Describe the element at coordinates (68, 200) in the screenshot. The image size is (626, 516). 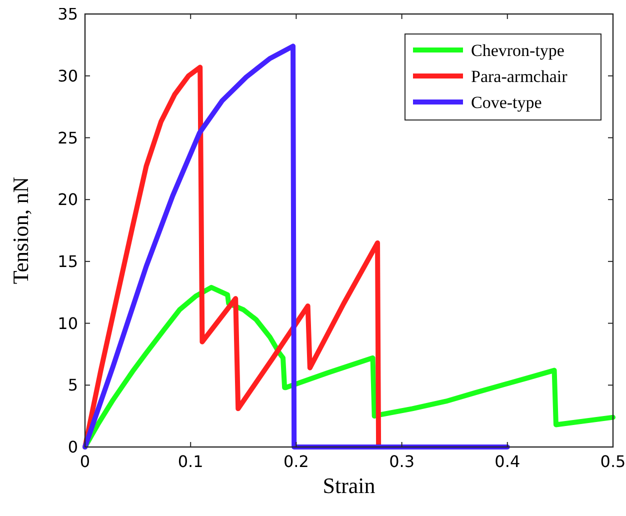
I see `y-tick-label: 20` at that location.